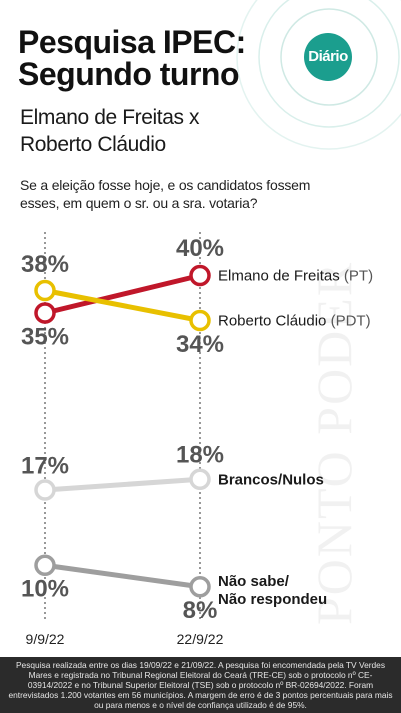 Image resolution: width=401 pixels, height=713 pixels. Describe the element at coordinates (254, 581) in the screenshot. I see `series-label-nao-sabe-nao-respondeu: Não sabe/` at that location.